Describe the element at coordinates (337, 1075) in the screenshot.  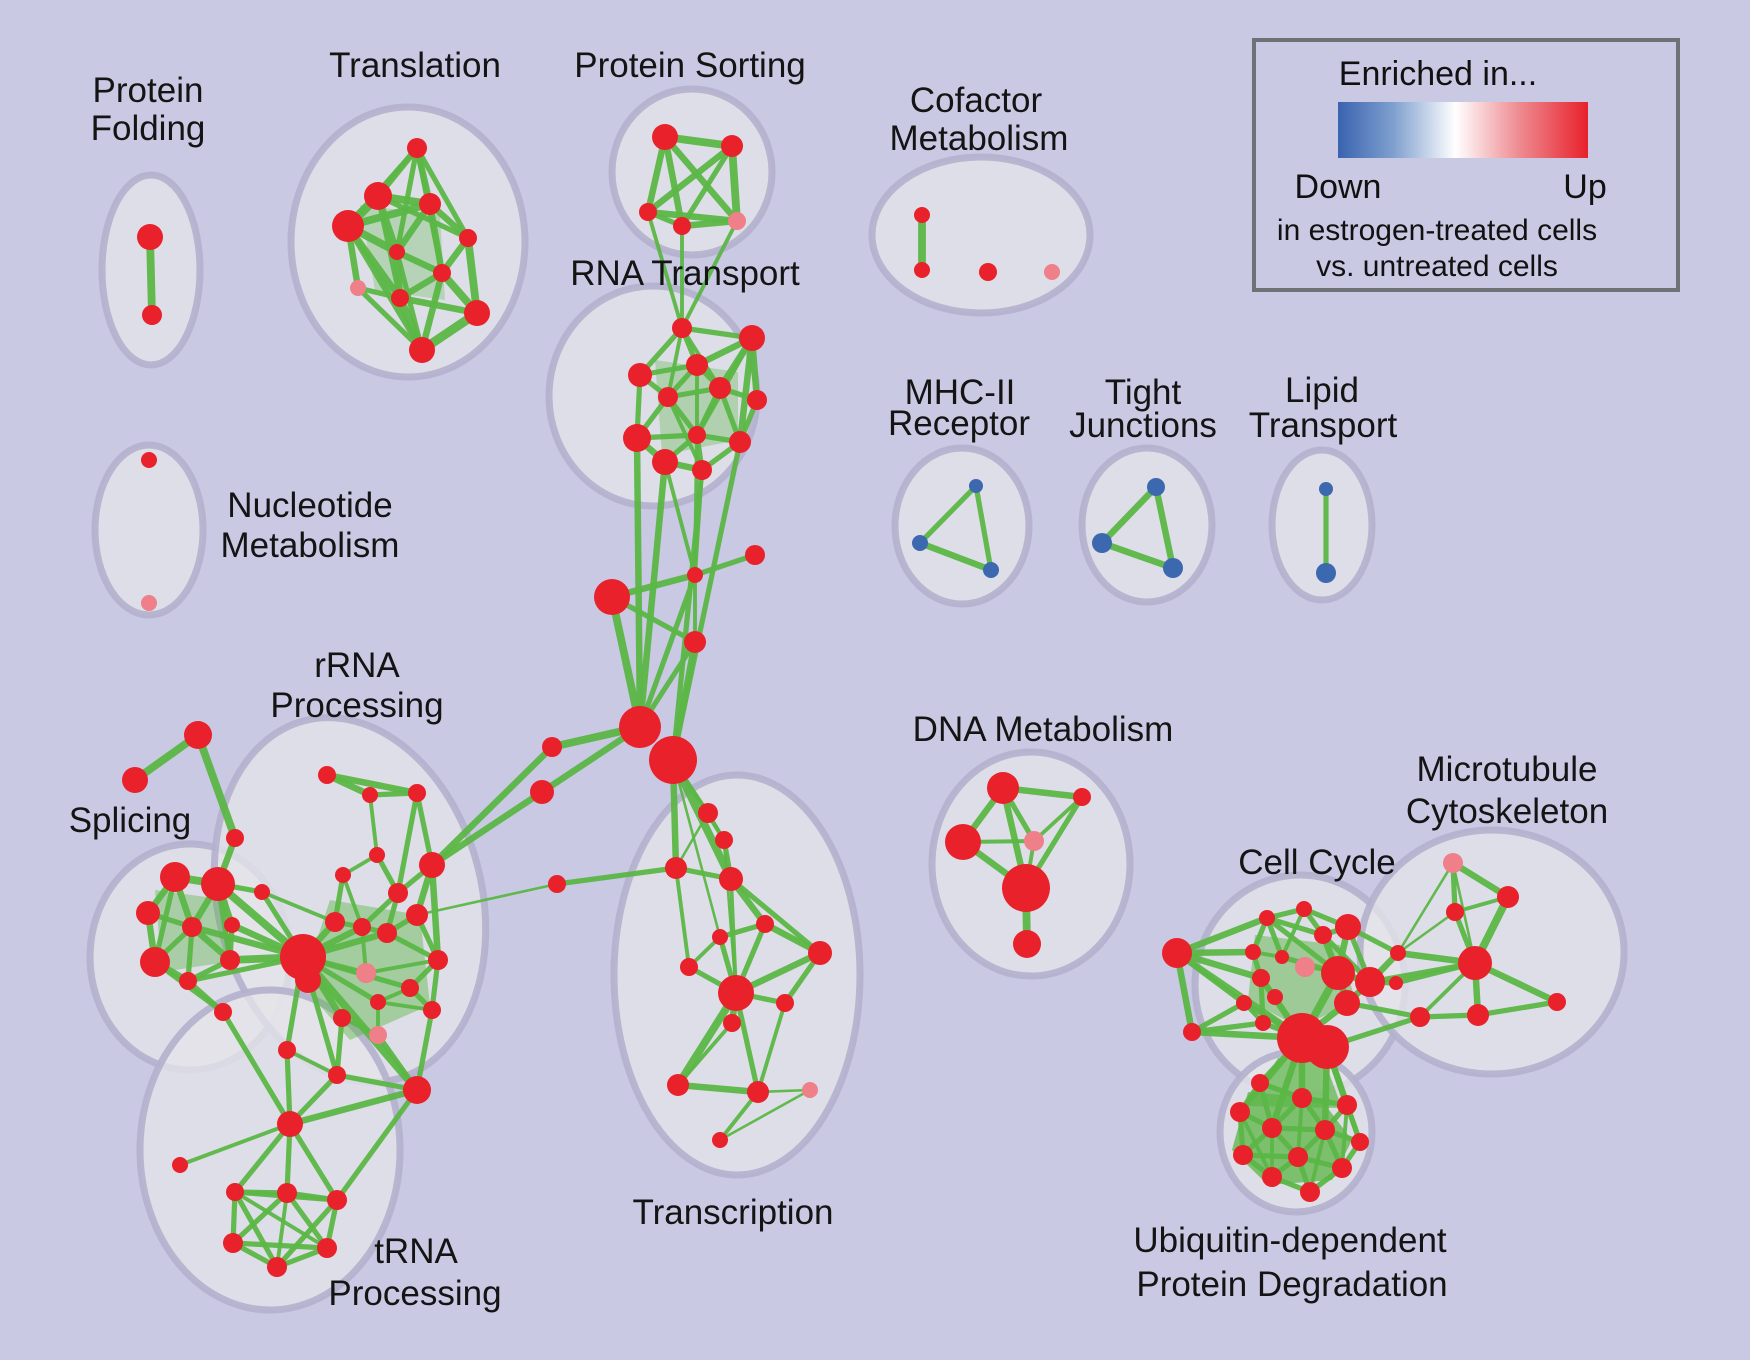
I see `network-node-rr20` at that location.